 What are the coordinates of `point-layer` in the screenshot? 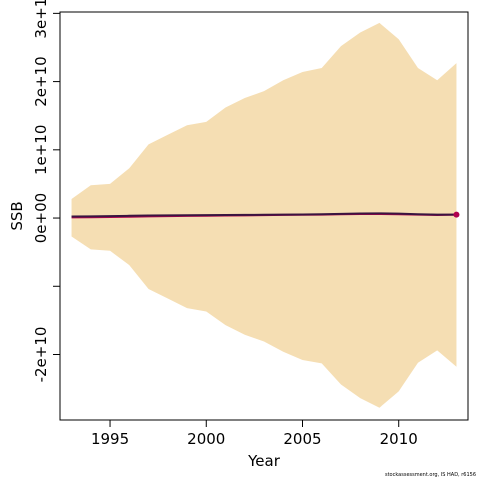 It's located at (456, 214).